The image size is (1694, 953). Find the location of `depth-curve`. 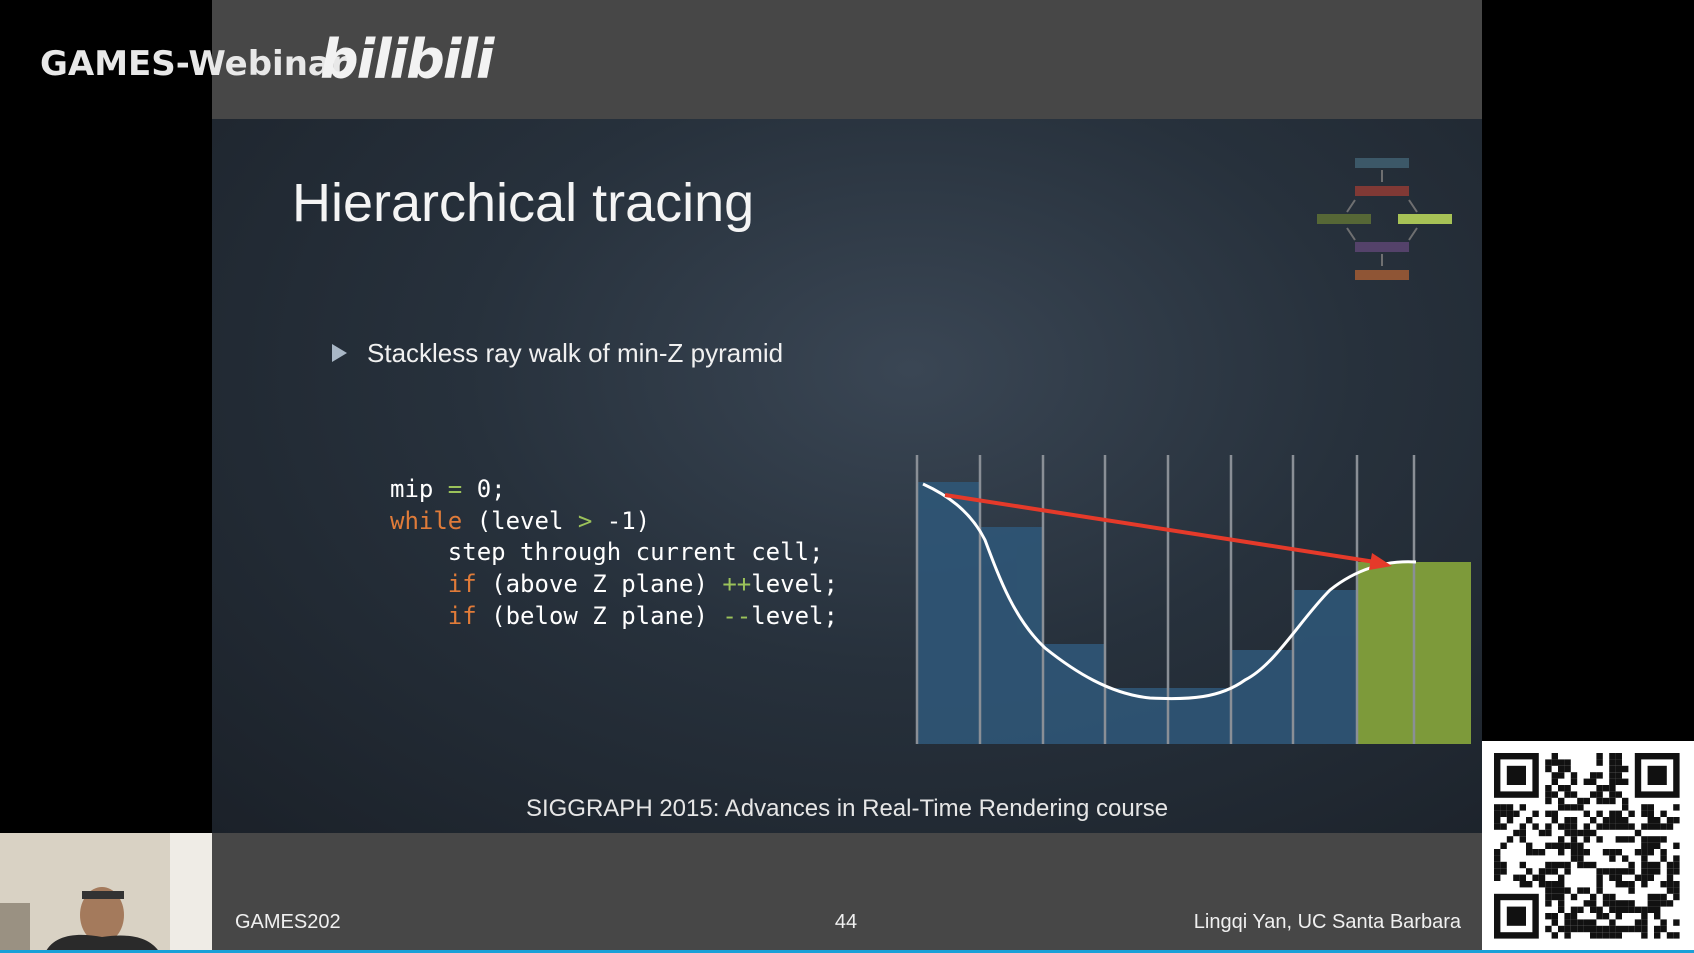

depth-curve is located at coordinates (1169, 591).